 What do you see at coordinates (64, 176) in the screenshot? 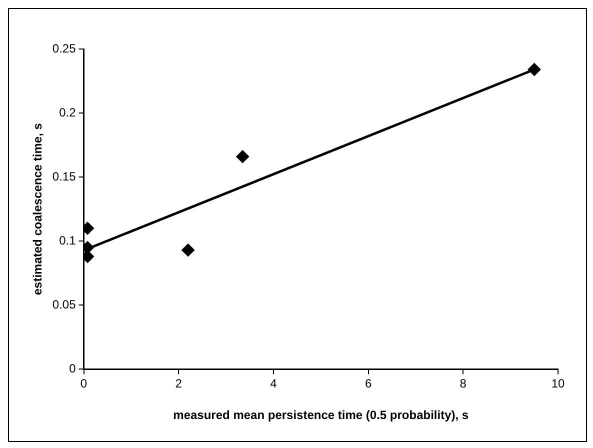
I see `y-tick-label: 0.15` at bounding box center [64, 176].